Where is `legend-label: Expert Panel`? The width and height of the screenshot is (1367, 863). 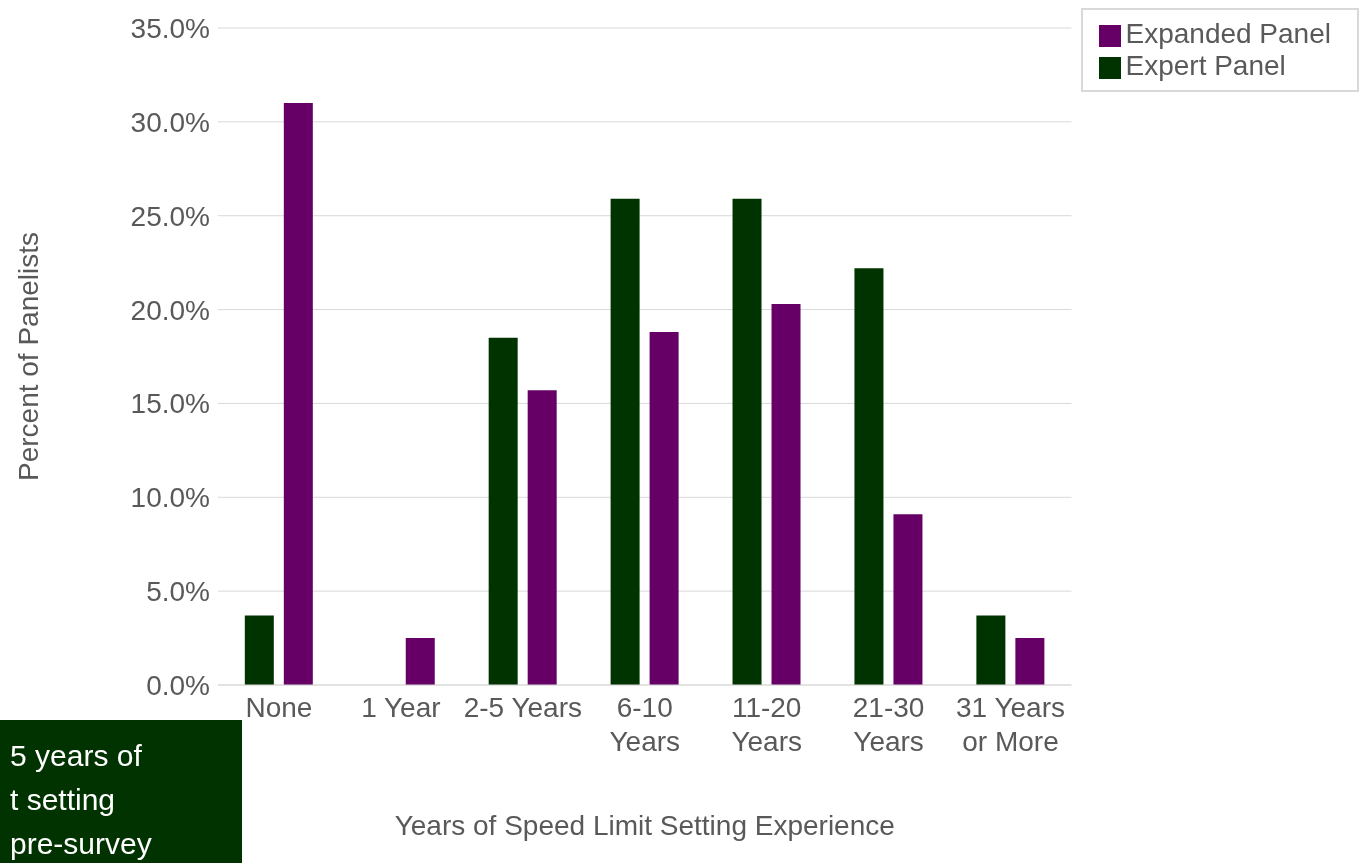
legend-label: Expert Panel is located at coordinates (1205, 65).